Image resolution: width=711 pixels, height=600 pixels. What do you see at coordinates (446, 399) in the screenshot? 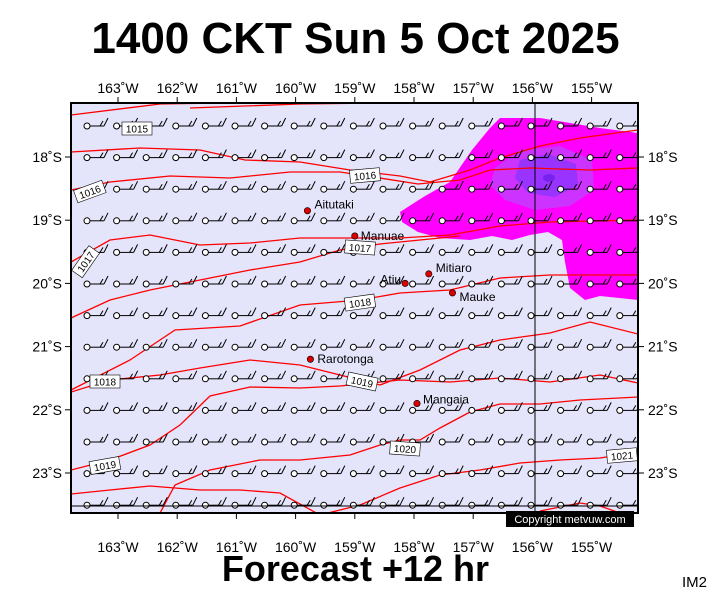
I see `place-label: Mangaia` at bounding box center [446, 399].